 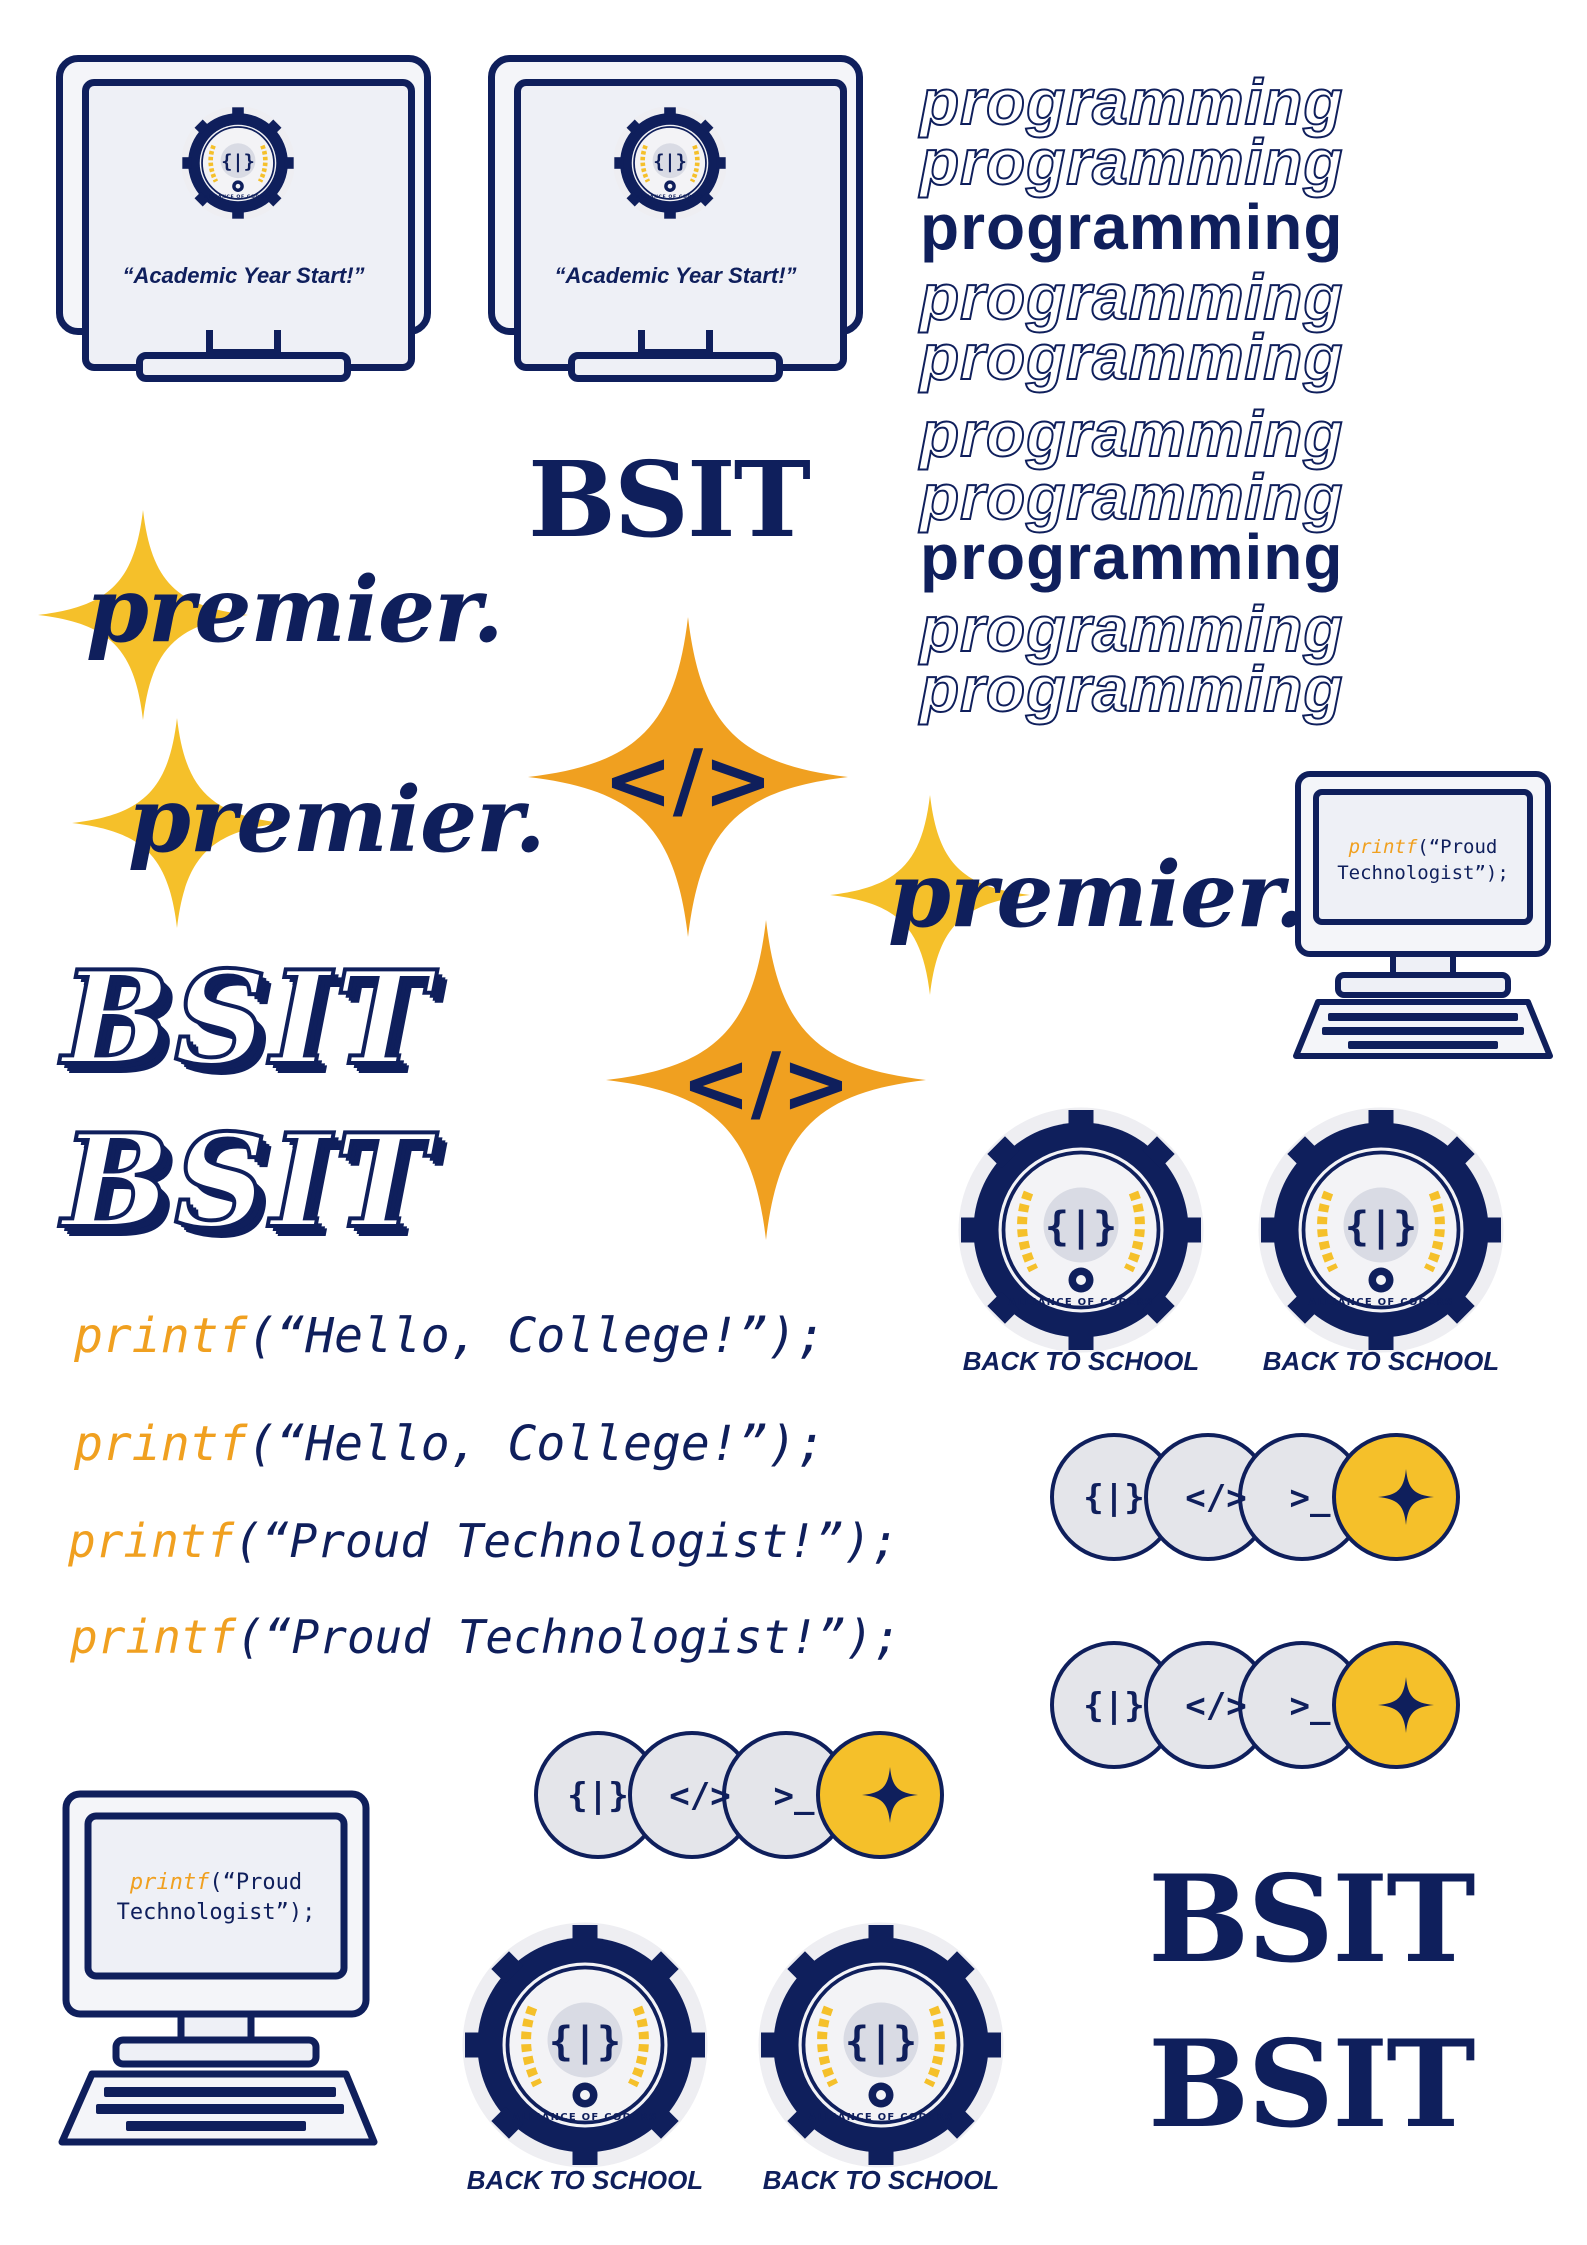 I want to click on computer-sticker-left: printf(“Proud Technologist”);, so click(x=221, y=1980).